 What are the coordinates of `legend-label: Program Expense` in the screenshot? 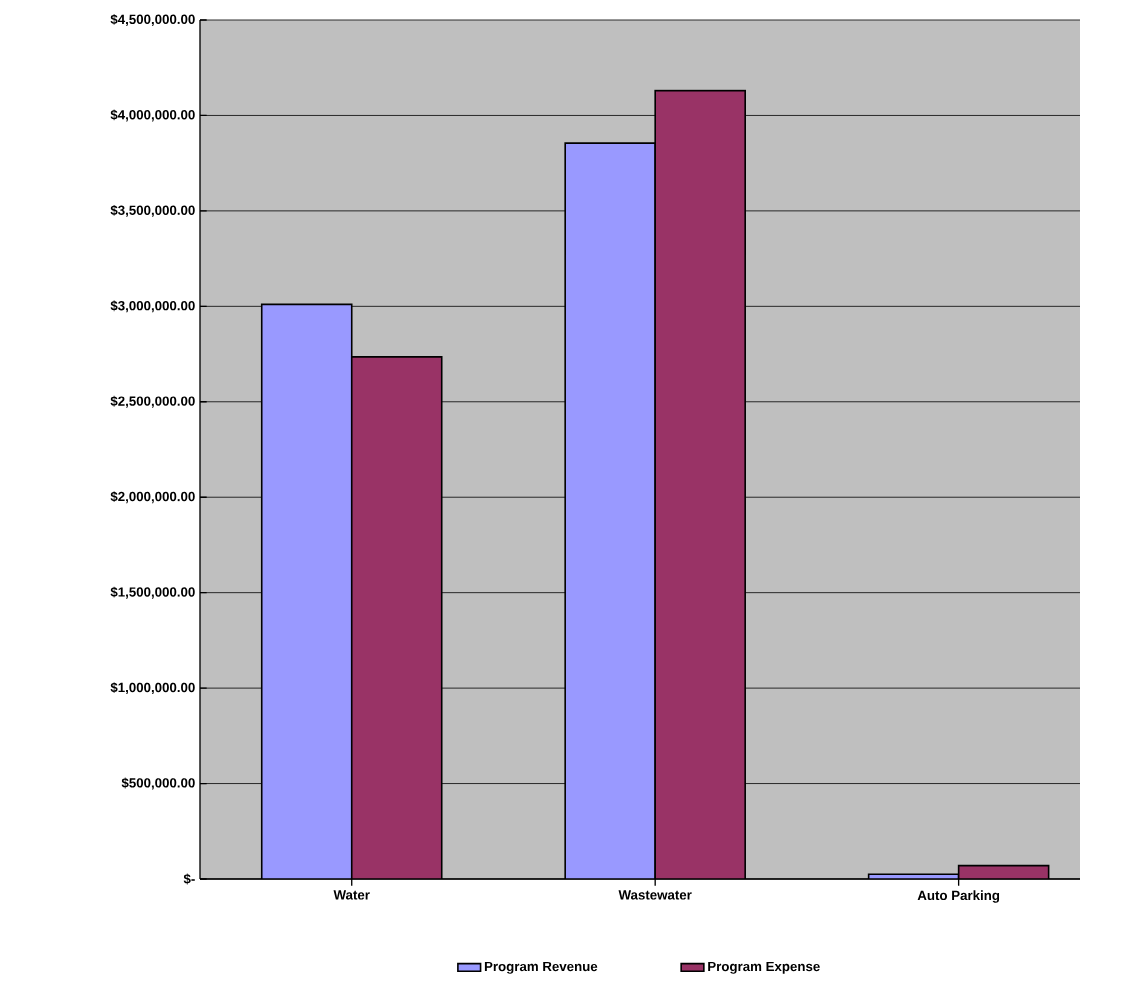 It's located at (764, 967).